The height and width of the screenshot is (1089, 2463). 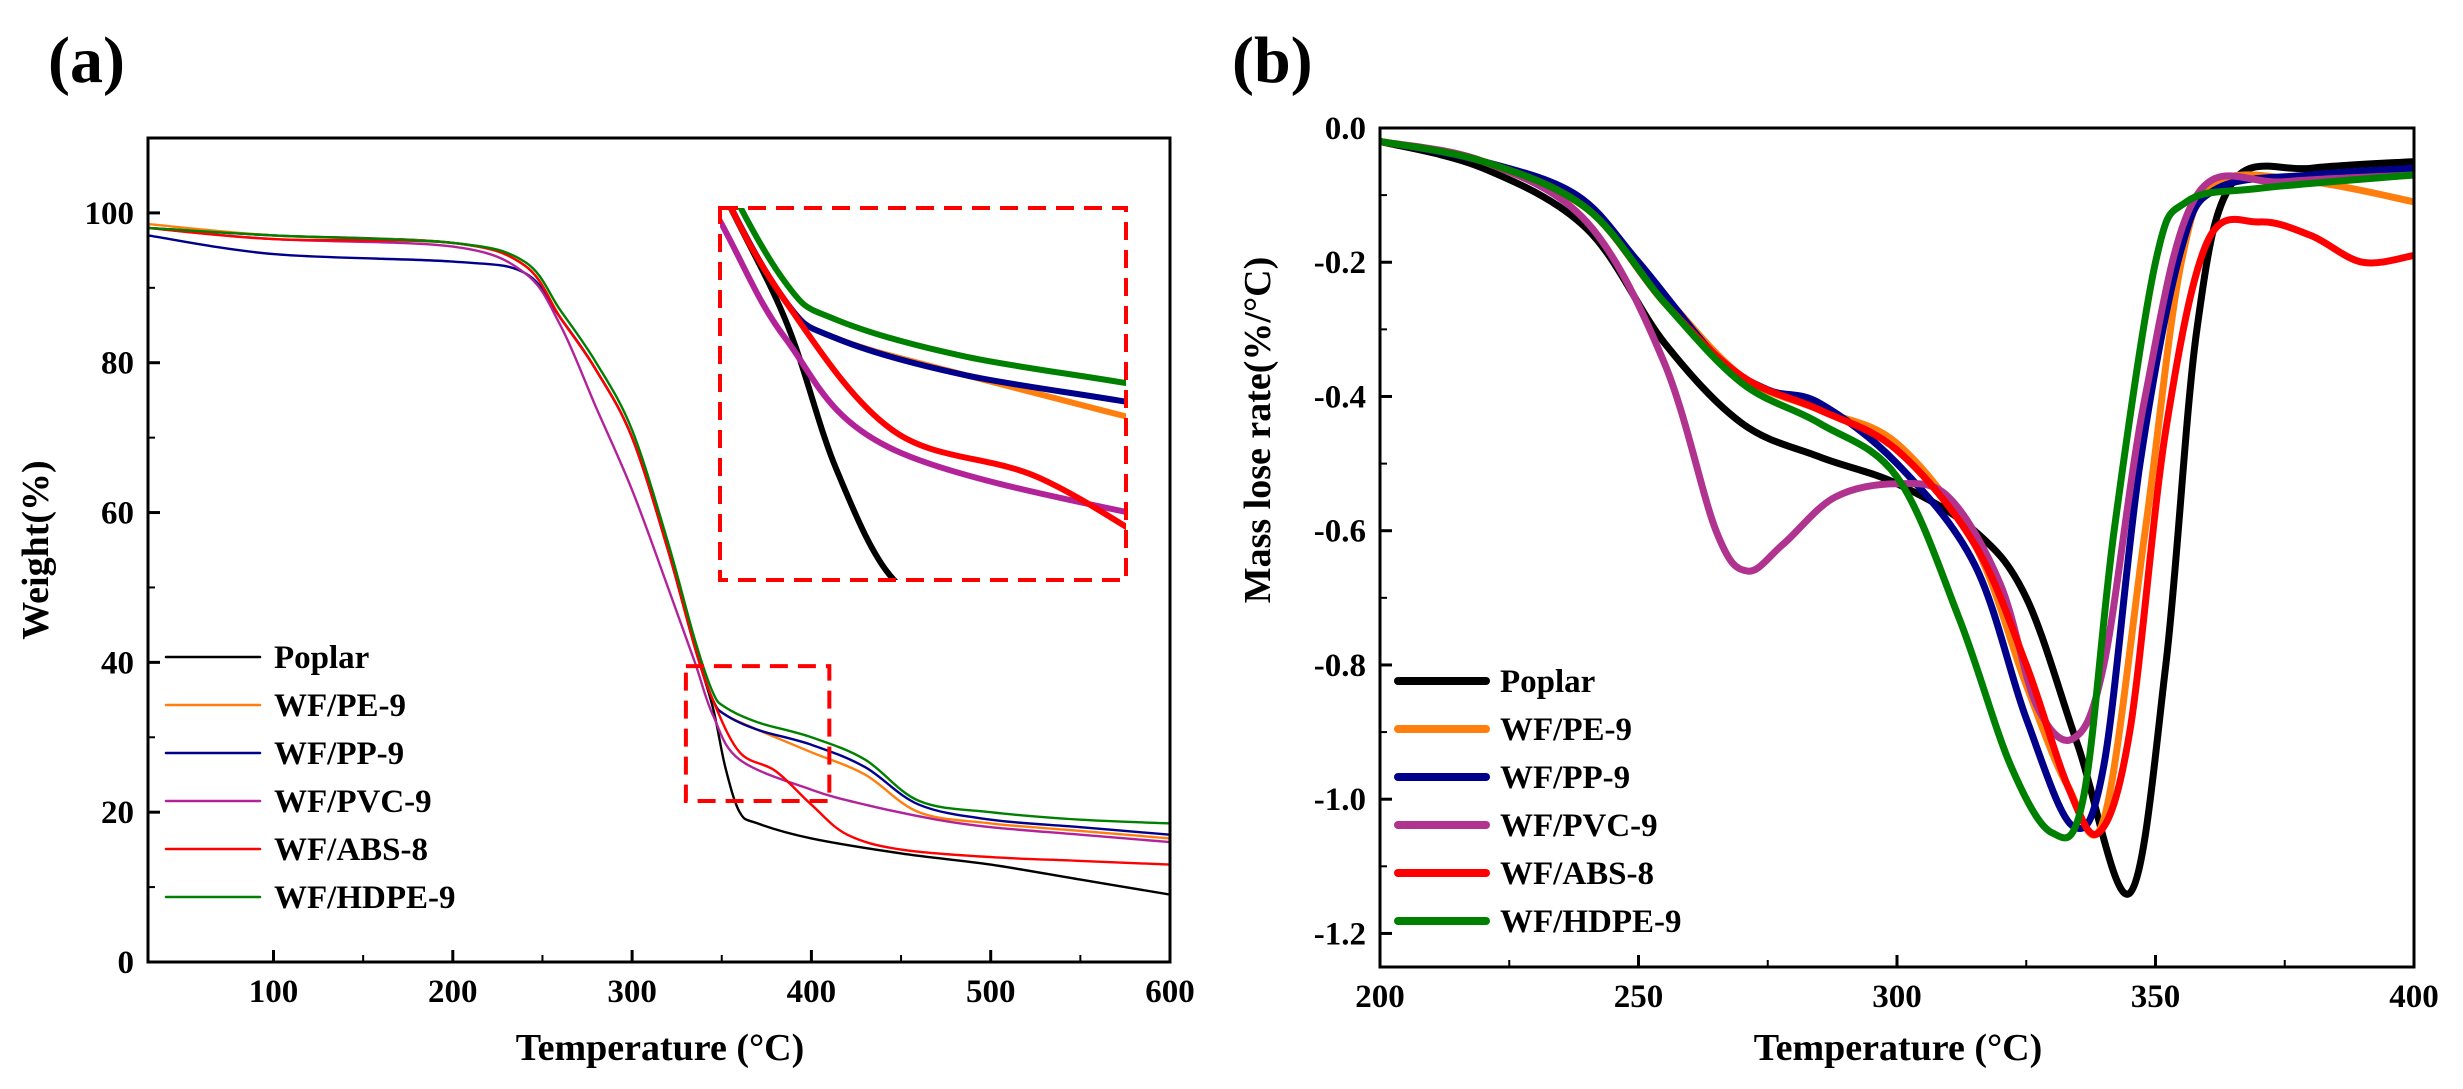 What do you see at coordinates (1340, 666) in the screenshot?
I see `panel-b-y-tick-label: -0.8` at bounding box center [1340, 666].